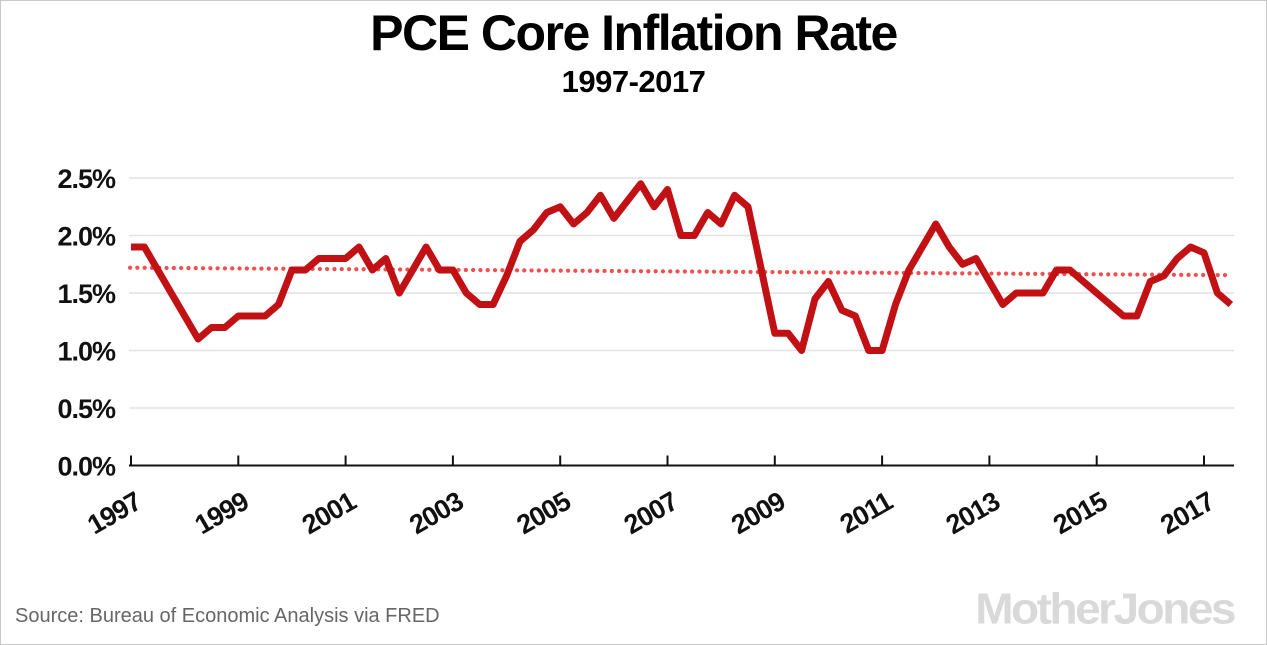 This screenshot has height=645, width=1267. I want to click on x-tick-label: 1999, so click(222, 513).